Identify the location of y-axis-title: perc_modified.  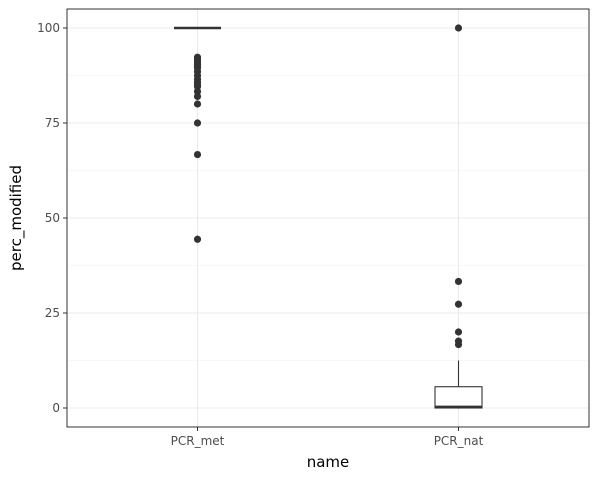
(16, 218).